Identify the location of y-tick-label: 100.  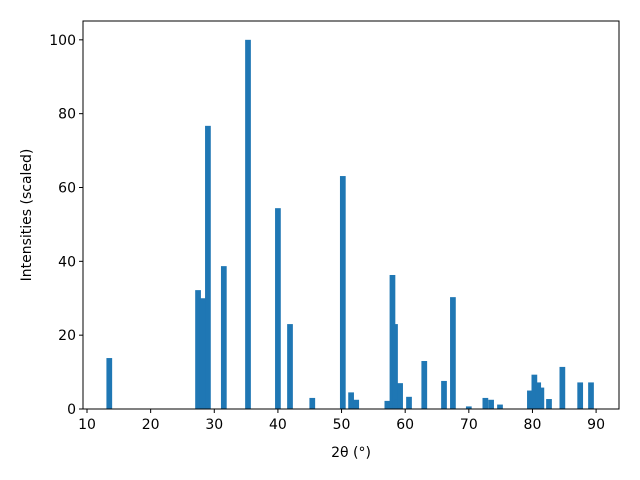
(62, 41).